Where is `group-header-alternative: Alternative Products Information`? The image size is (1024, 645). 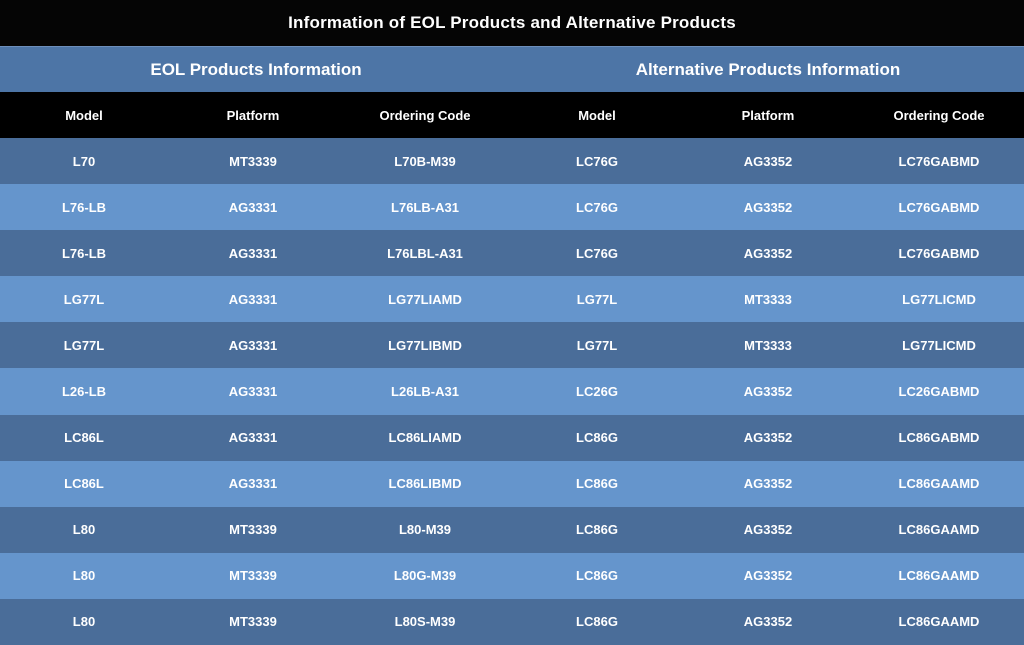
group-header-alternative: Alternative Products Information is located at coordinates (768, 69).